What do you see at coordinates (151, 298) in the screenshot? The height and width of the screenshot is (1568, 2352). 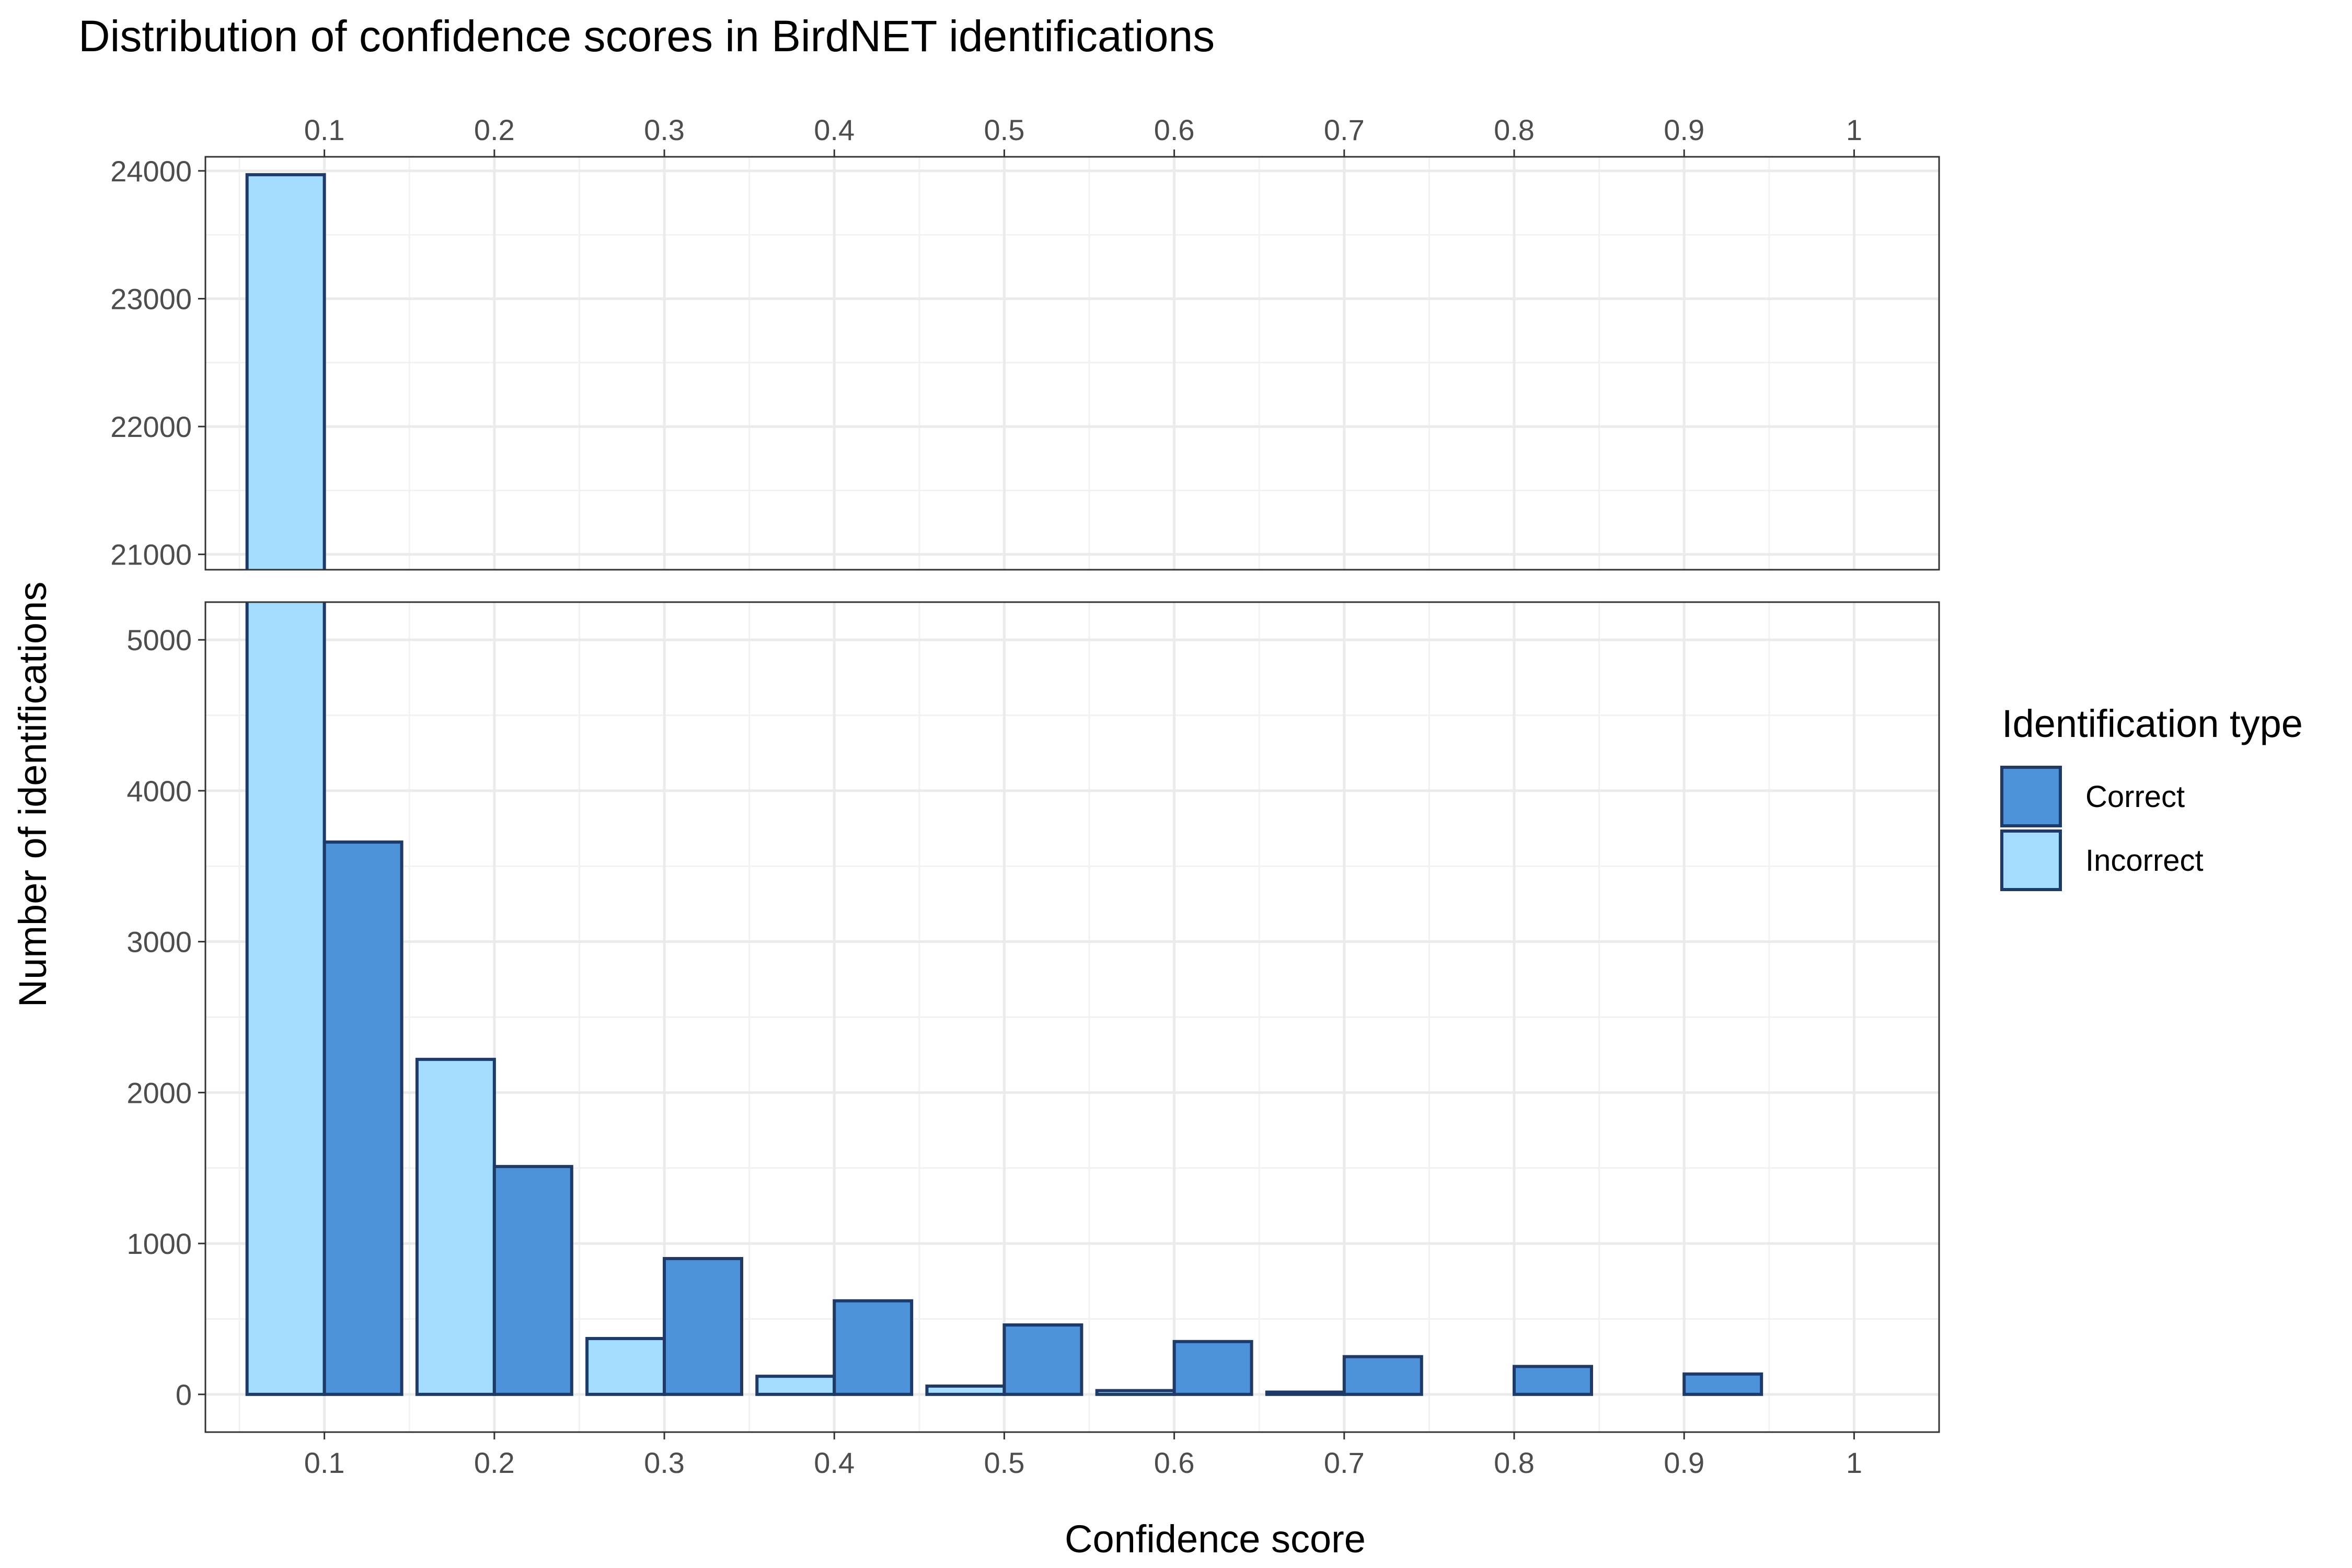 I see `upper-y-tick-label: 23000` at bounding box center [151, 298].